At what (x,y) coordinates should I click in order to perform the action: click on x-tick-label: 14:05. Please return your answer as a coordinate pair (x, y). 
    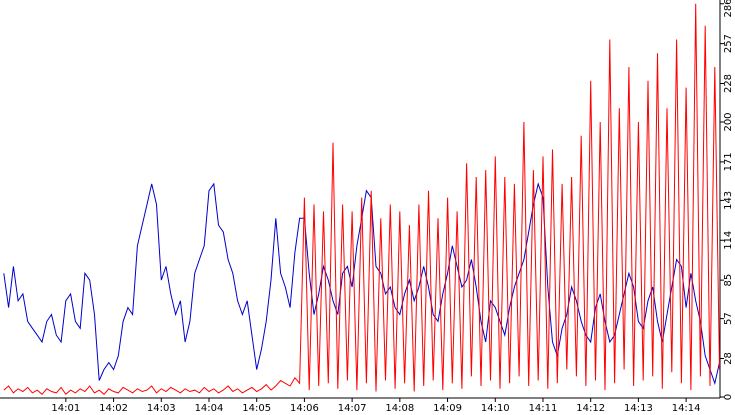
    Looking at the image, I should click on (256, 408).